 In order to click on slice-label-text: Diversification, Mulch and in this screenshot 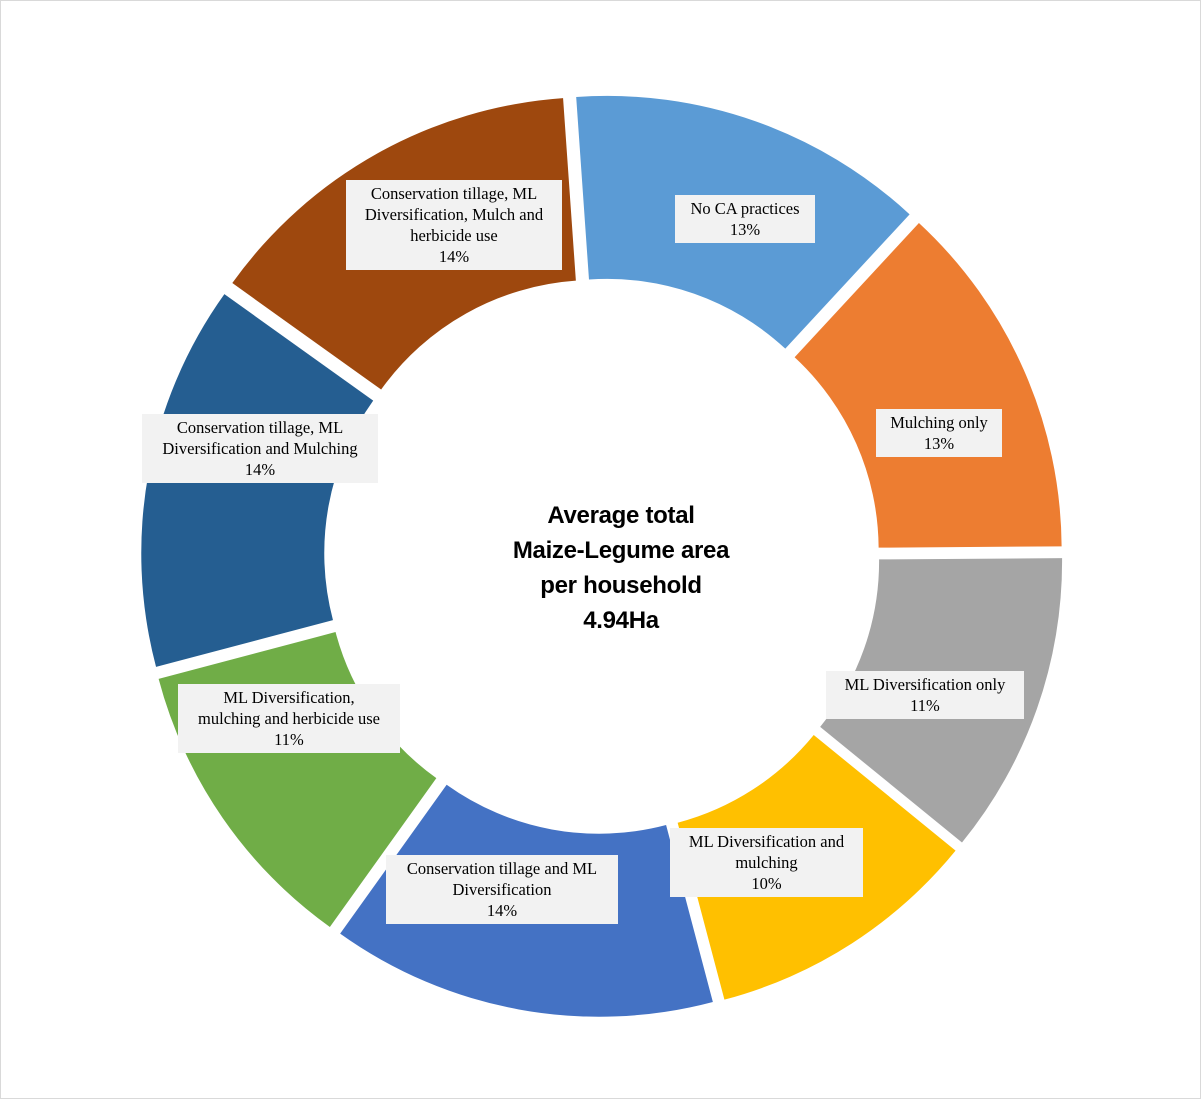, I will do `click(454, 214)`.